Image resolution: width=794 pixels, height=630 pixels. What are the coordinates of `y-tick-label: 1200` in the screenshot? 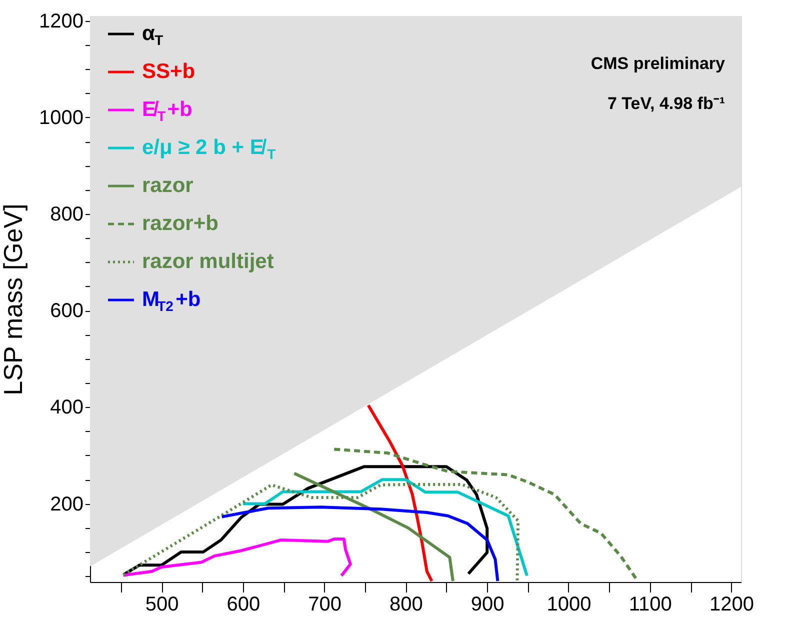 It's located at (61, 21).